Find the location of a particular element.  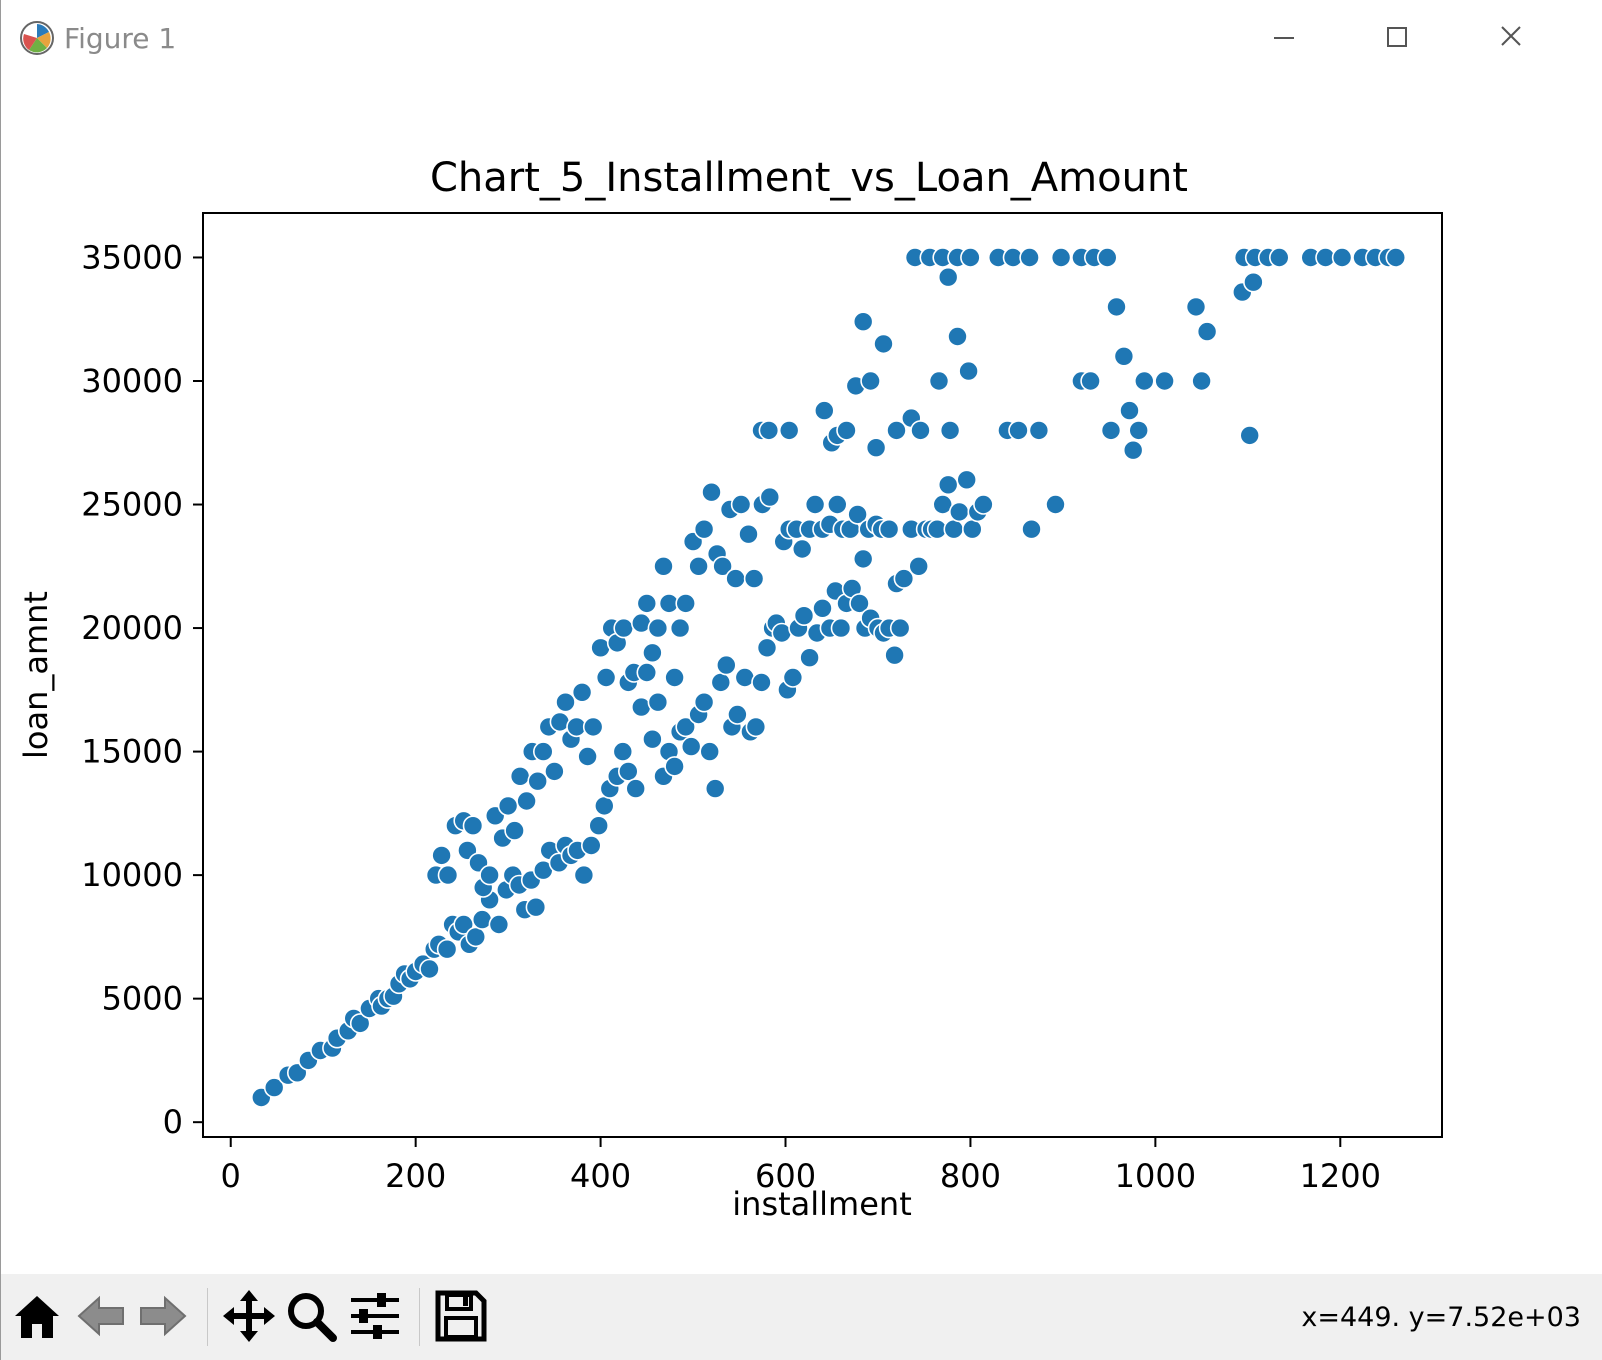

save-icon is located at coordinates (461, 1316).